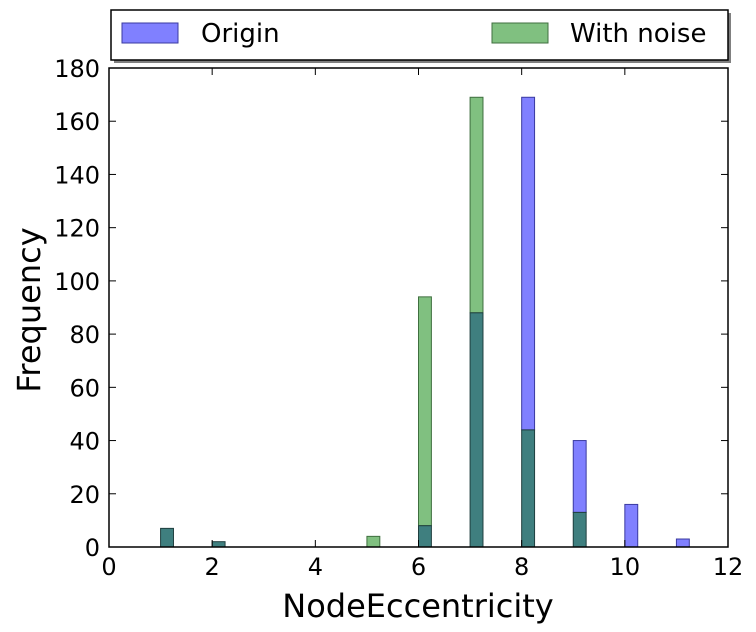 The image size is (756, 632). I want to click on y-tick-label-160: 160, so click(77, 122).